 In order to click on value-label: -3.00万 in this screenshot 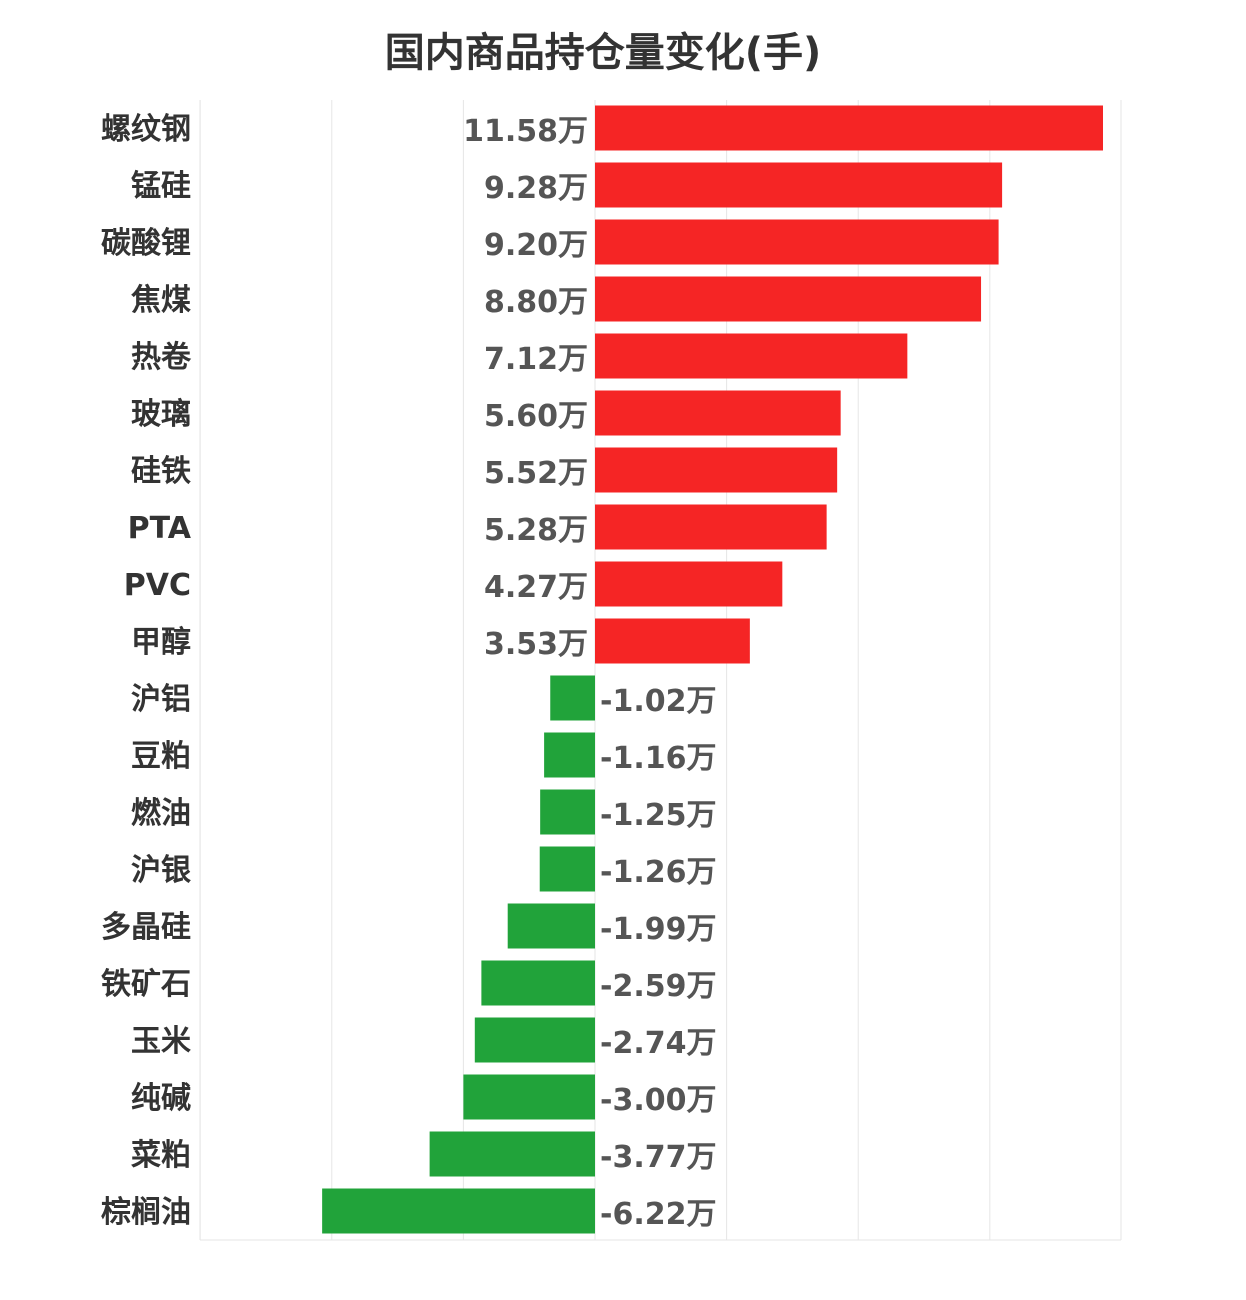, I will do `click(658, 1100)`.